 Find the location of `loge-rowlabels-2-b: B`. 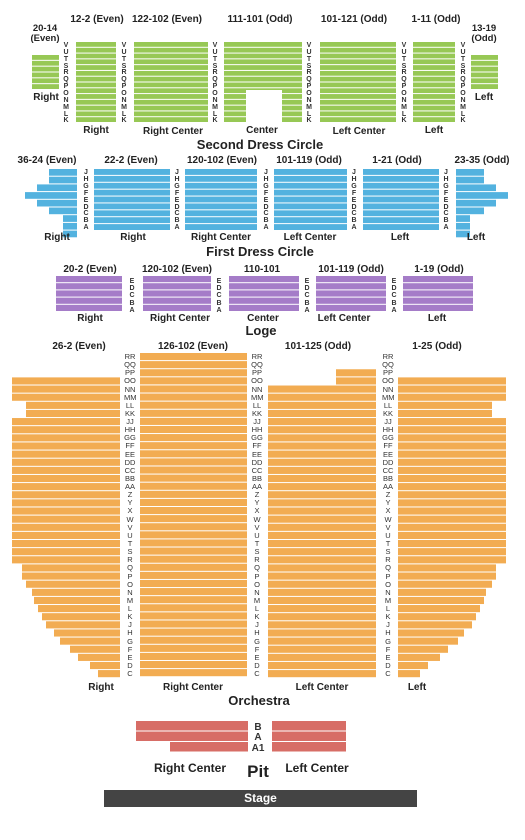

loge-rowlabels-2-b: B is located at coordinates (307, 303).